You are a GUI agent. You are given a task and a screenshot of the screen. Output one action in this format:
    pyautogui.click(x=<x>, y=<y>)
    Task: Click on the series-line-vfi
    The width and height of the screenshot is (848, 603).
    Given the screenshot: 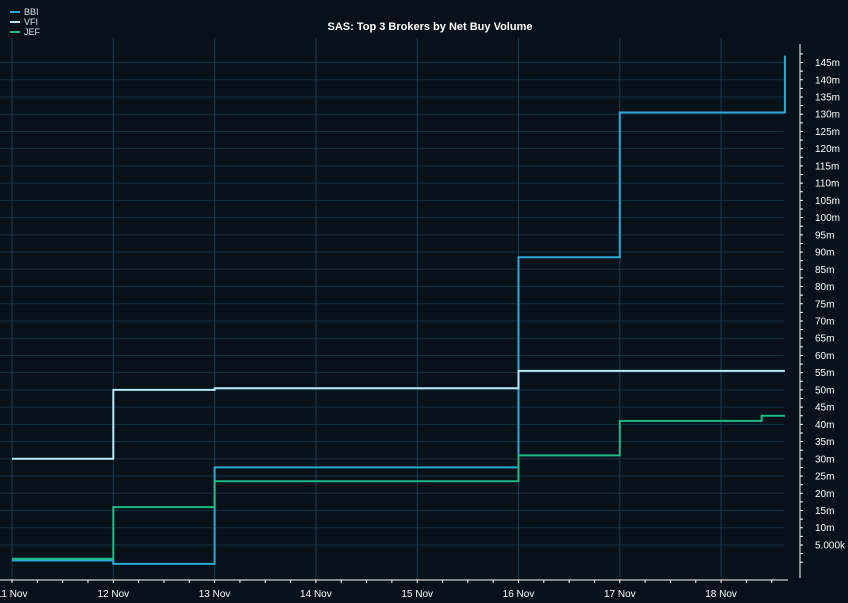 What is the action you would take?
    pyautogui.click(x=398, y=414)
    